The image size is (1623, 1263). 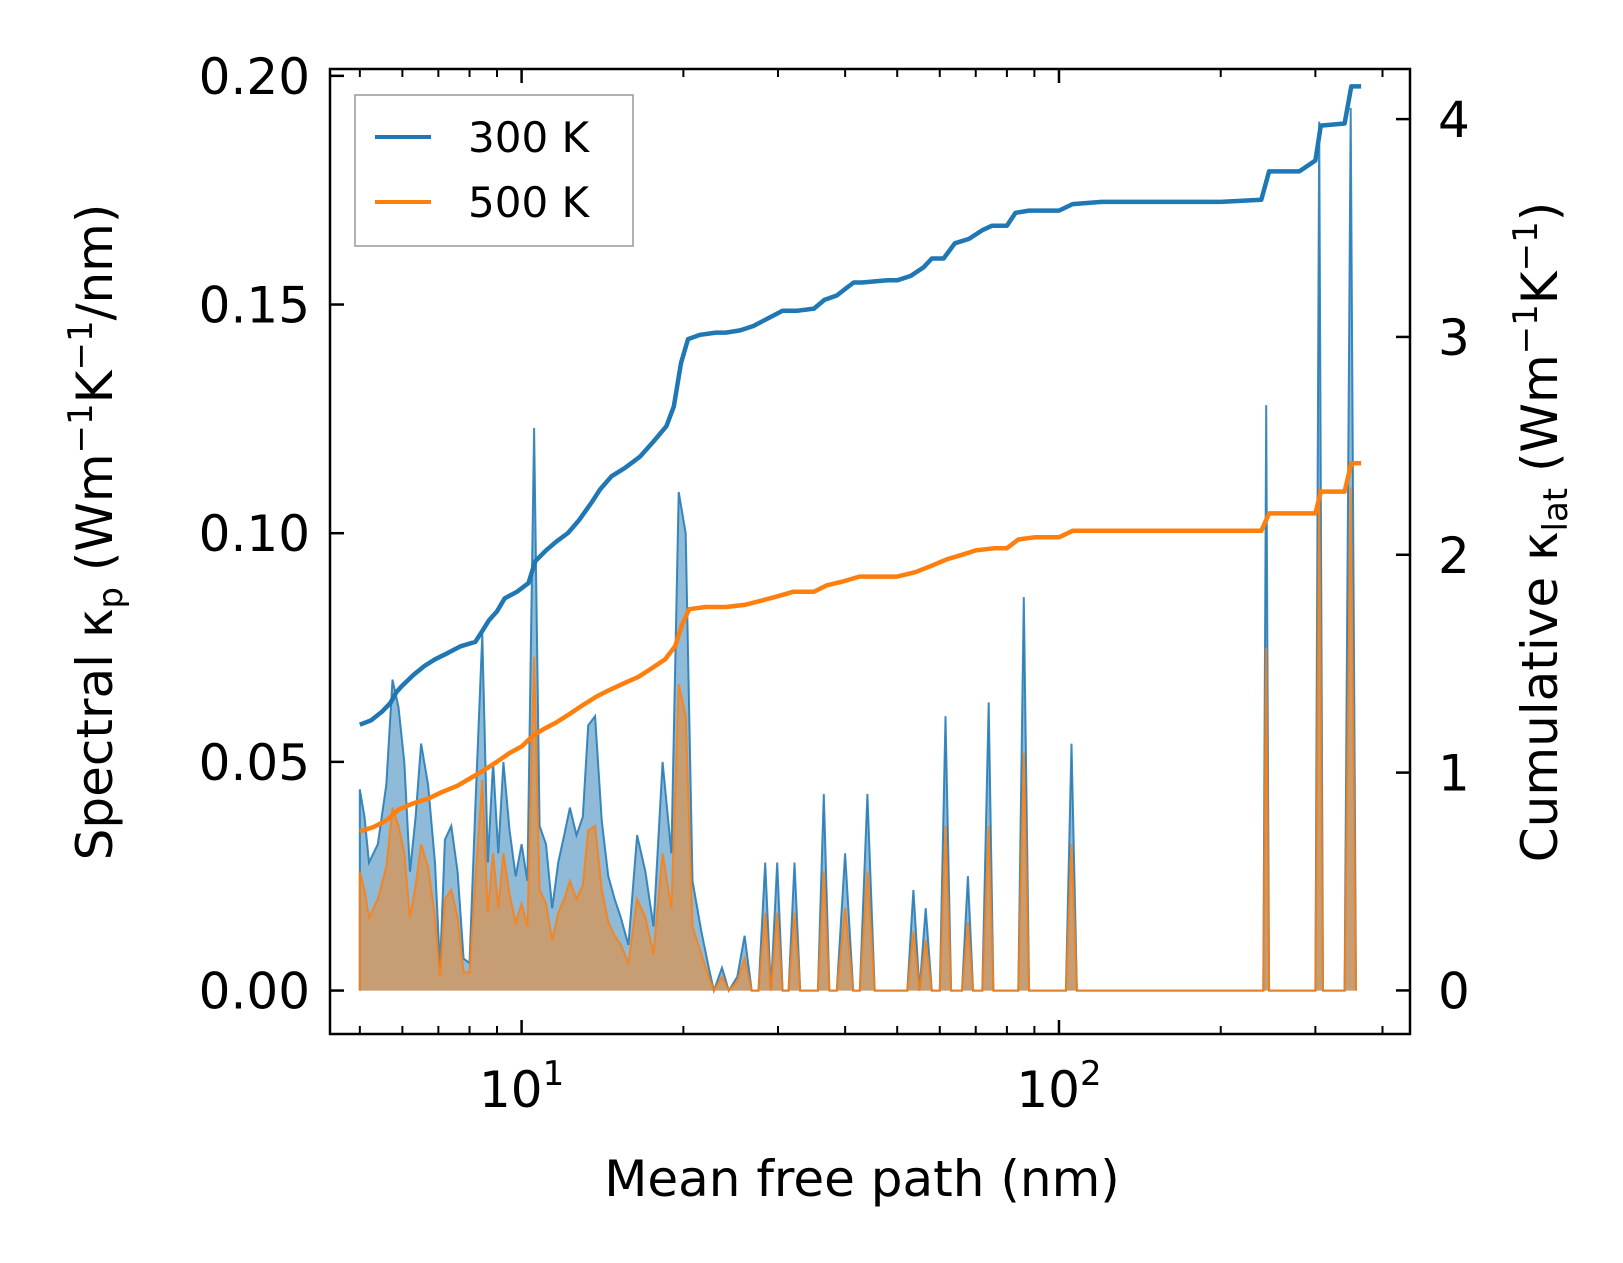 What do you see at coordinates (1058, 1086) in the screenshot?
I see `x-tick-label: 10²` at bounding box center [1058, 1086].